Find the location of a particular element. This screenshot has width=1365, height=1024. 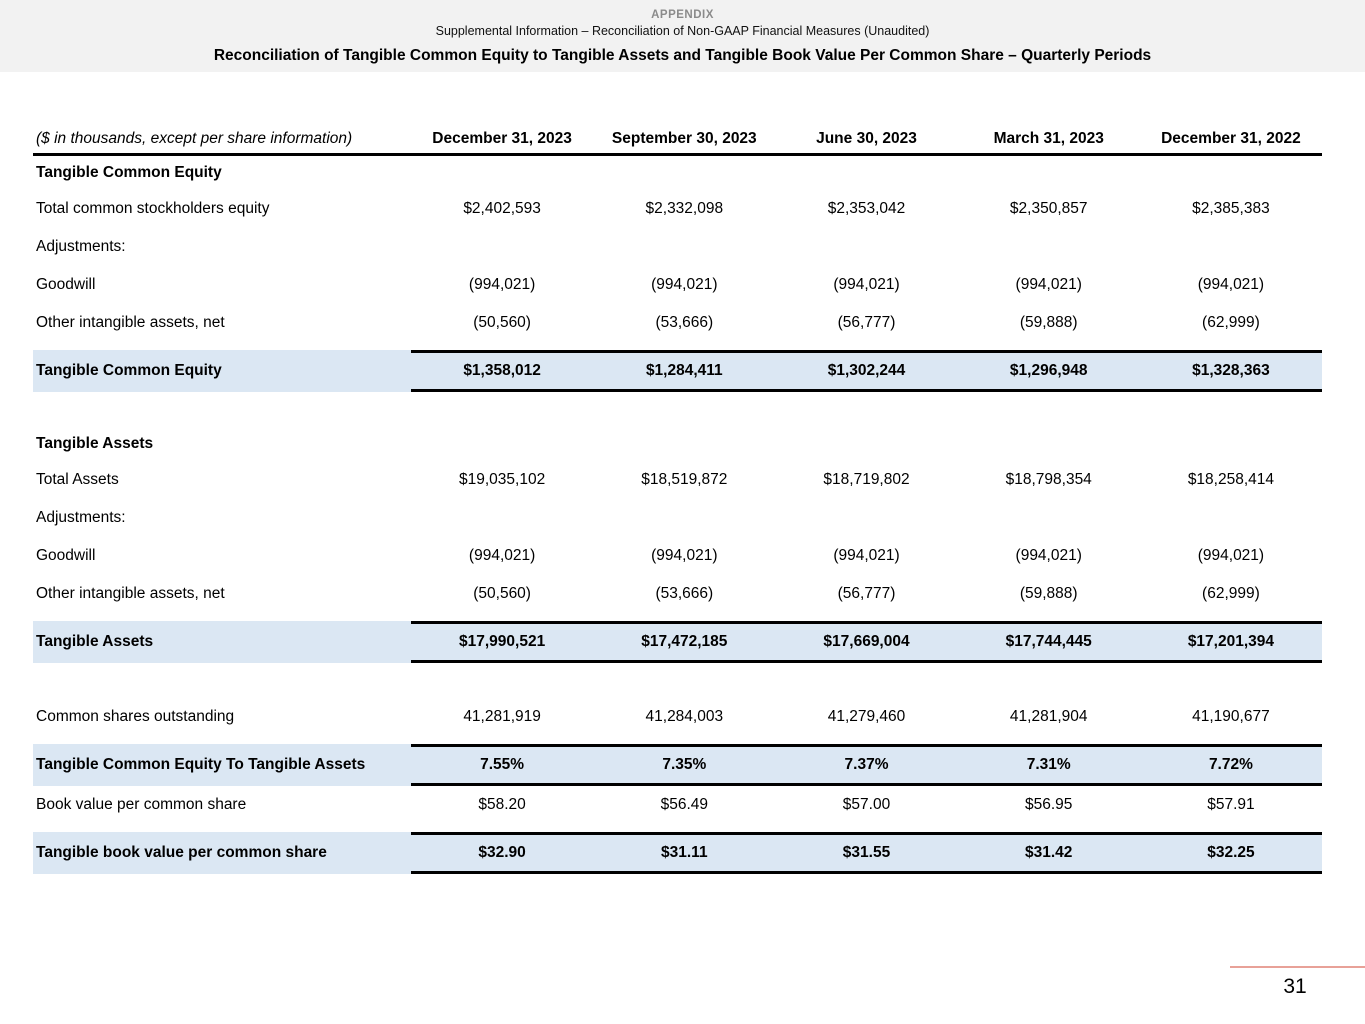

column-header: December 31, 2022 is located at coordinates (1231, 138).